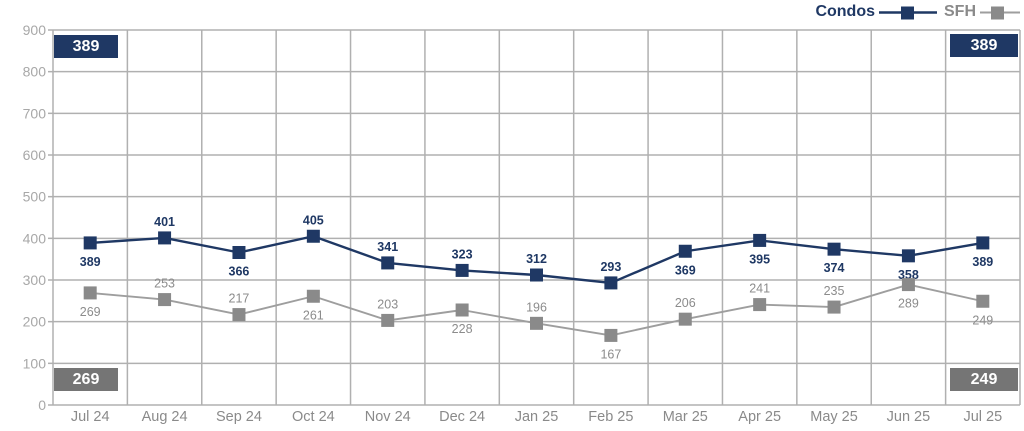  Describe the element at coordinates (685, 270) in the screenshot. I see `value-label-condos-8: 369` at that location.